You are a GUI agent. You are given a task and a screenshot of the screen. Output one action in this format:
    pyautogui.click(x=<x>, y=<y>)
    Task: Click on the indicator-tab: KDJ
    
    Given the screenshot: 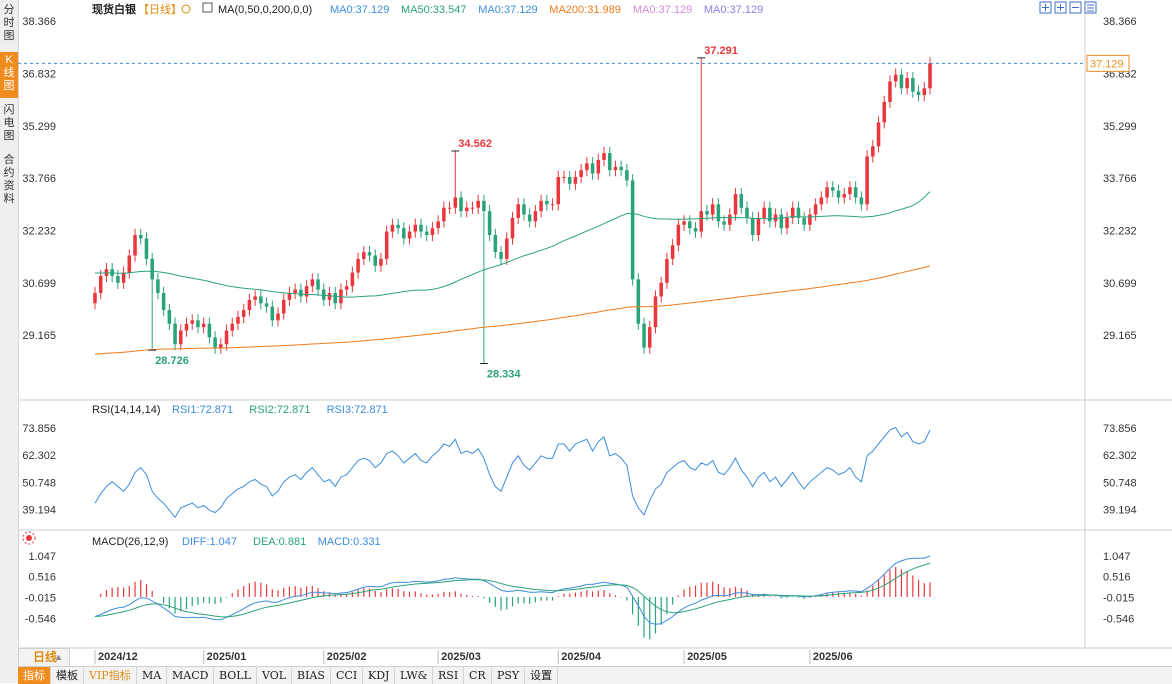 What is the action you would take?
    pyautogui.click(x=379, y=675)
    